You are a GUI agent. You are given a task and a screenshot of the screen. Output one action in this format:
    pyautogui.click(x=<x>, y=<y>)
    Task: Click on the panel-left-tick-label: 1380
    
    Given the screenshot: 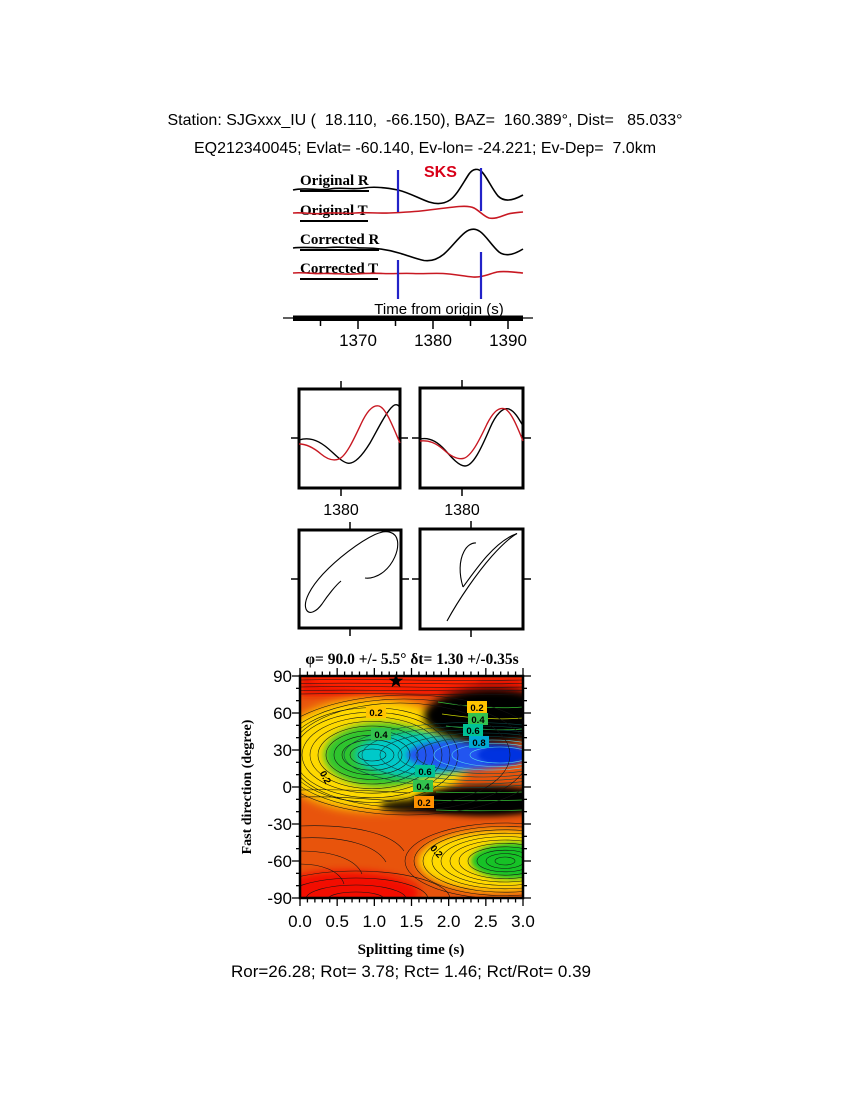 What is the action you would take?
    pyautogui.click(x=341, y=510)
    